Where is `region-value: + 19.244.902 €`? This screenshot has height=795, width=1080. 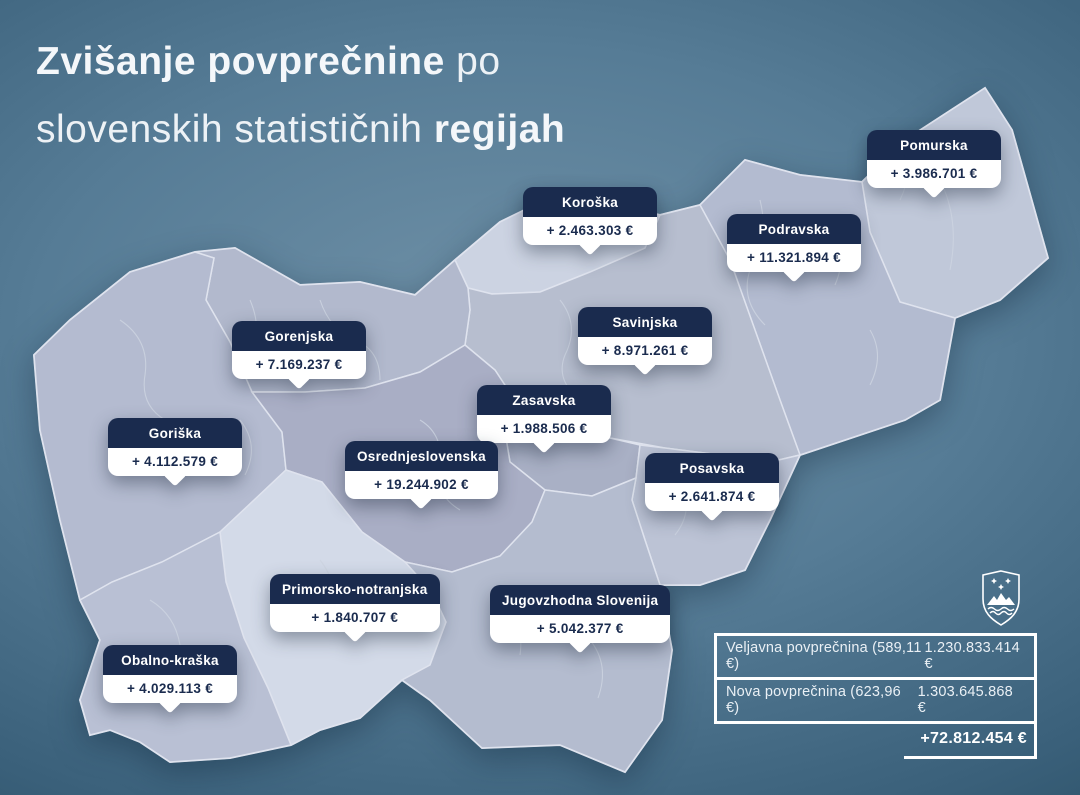
region-value: + 19.244.902 € is located at coordinates (421, 485).